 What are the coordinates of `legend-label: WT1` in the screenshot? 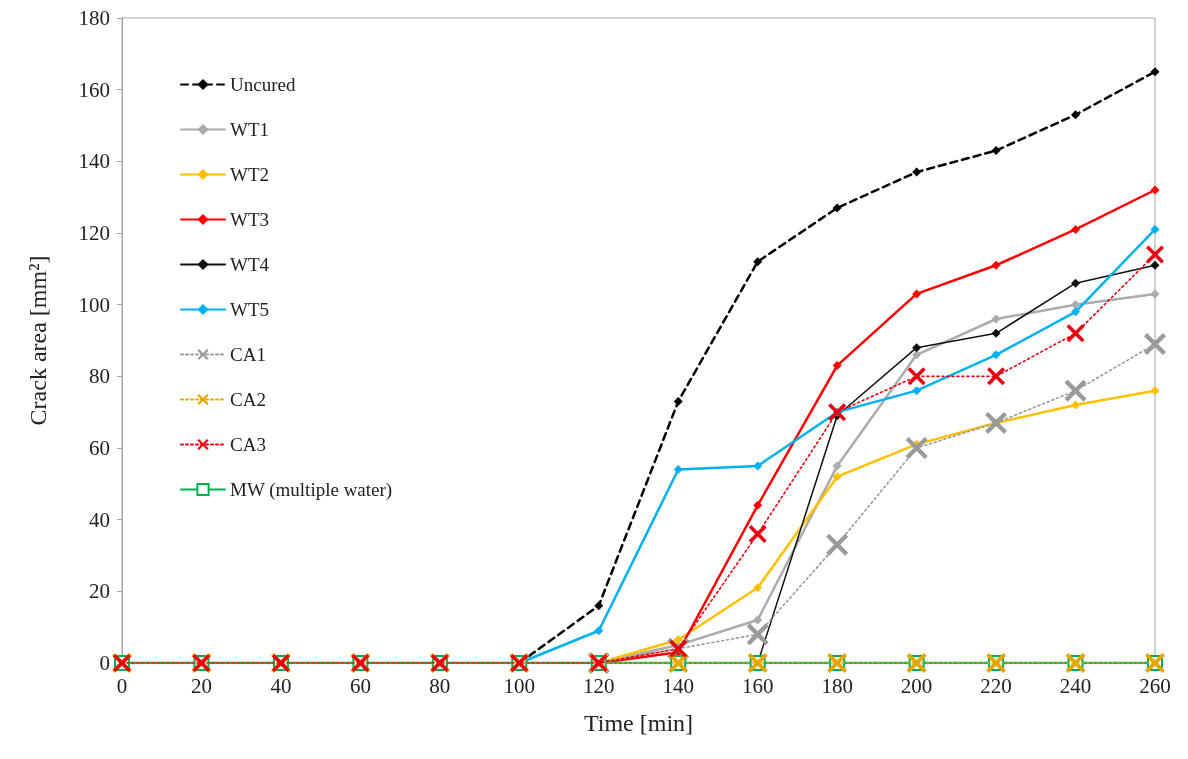 It's located at (250, 129).